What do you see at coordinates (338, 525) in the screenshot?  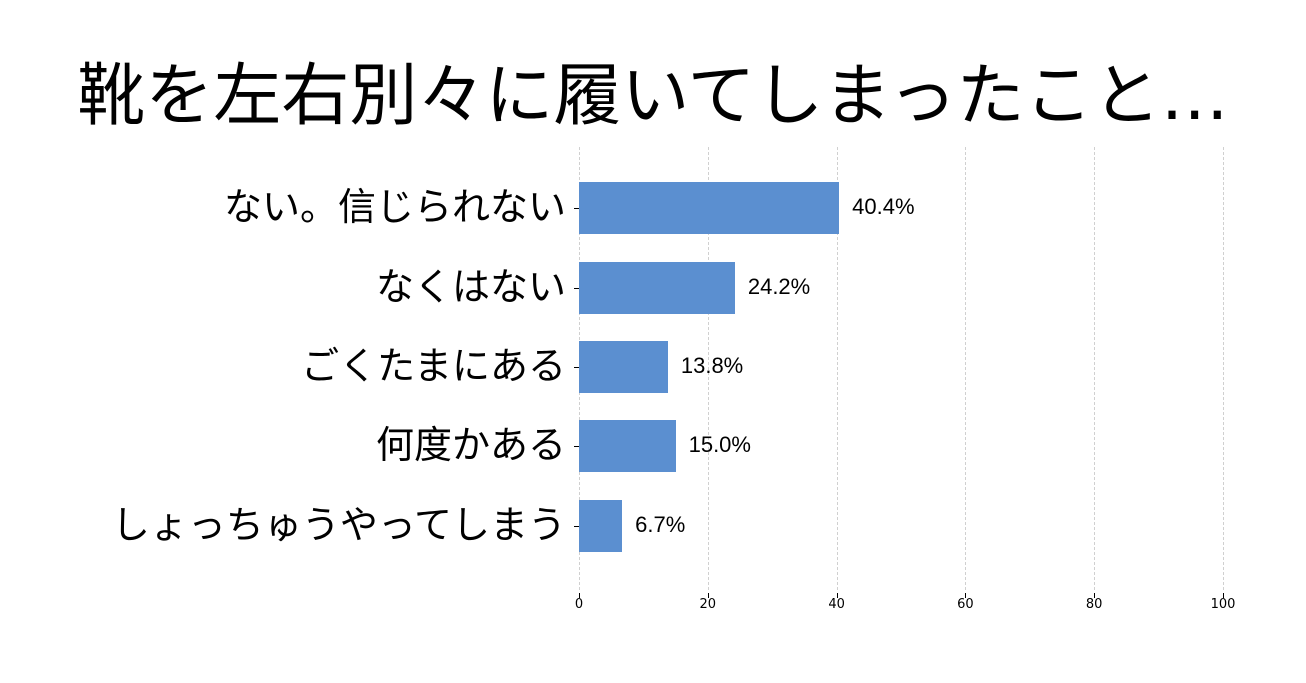 I see `category-label: しょっちゅうやってしまう` at bounding box center [338, 525].